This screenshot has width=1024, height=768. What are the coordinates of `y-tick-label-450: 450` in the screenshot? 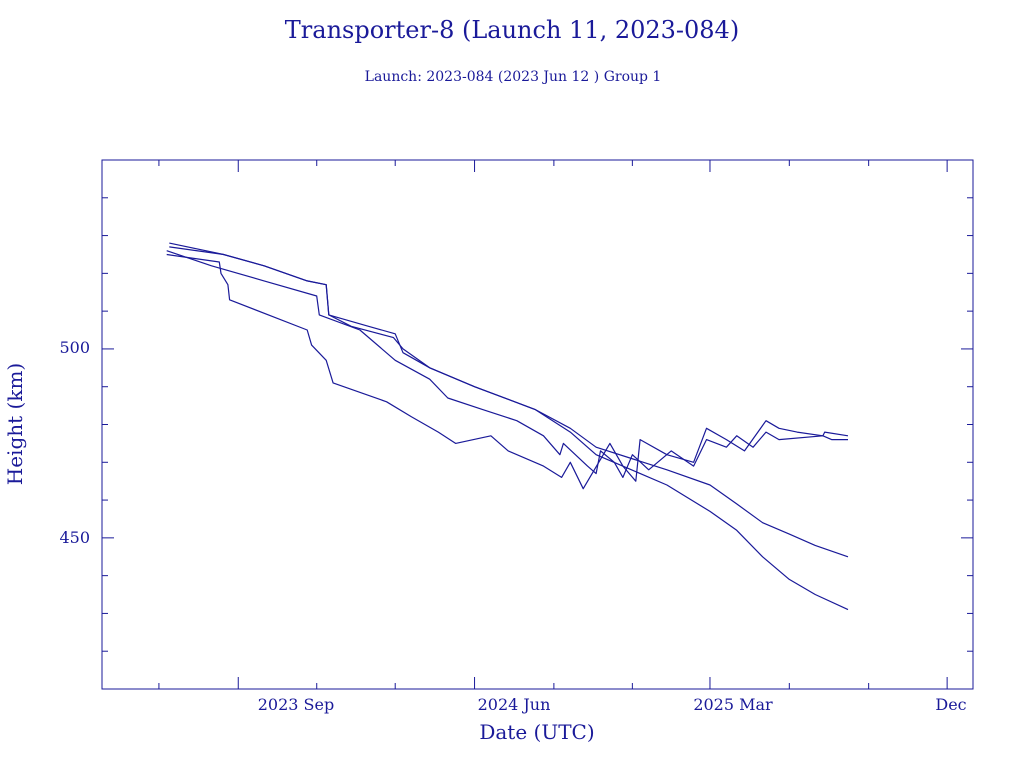 It's located at (74, 537).